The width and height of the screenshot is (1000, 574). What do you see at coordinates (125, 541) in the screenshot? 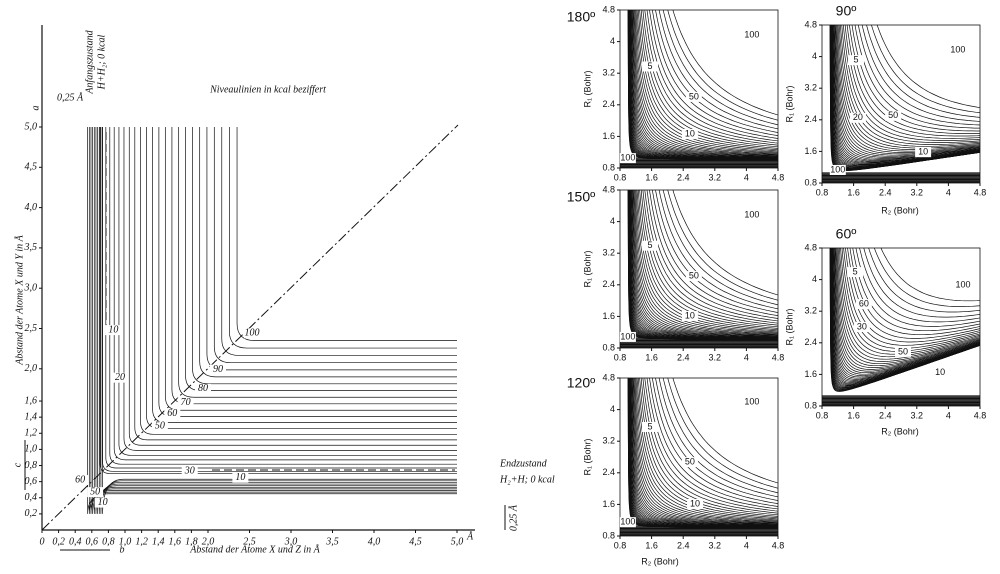
I see `x-tick-label: 1,0` at bounding box center [125, 541].